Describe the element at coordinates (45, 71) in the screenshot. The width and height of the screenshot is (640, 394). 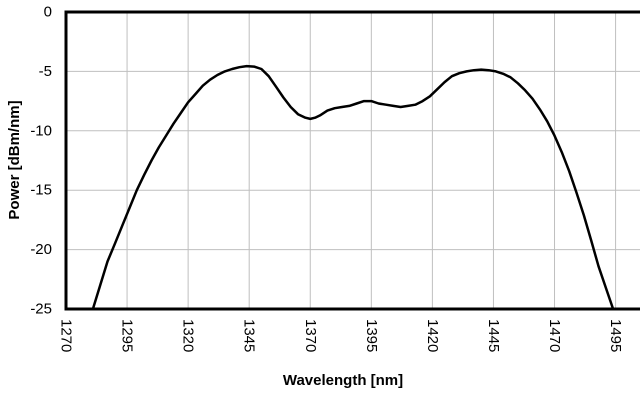
I see `y-tick-label: -5` at that location.